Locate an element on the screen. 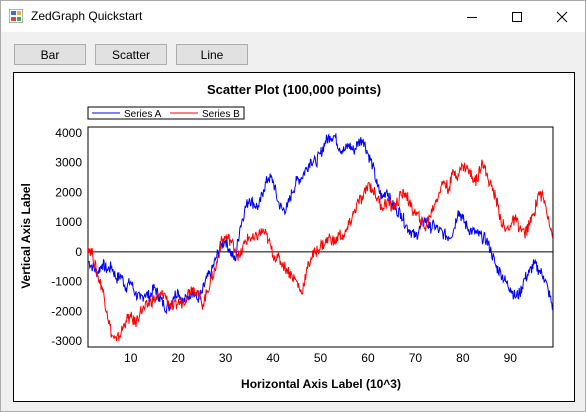  y-tick-label: -3000 is located at coordinates (66, 341).